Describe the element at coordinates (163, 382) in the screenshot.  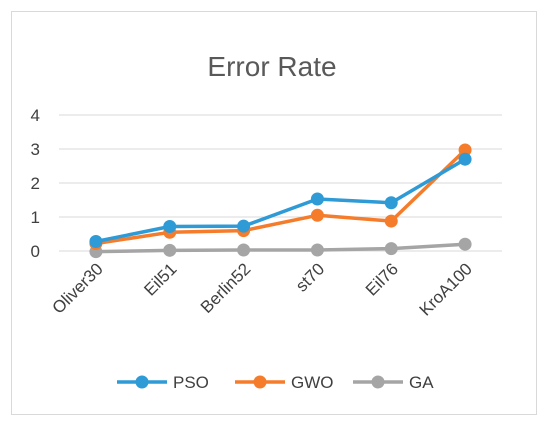
I see `legend-item-pso: PSO` at that location.